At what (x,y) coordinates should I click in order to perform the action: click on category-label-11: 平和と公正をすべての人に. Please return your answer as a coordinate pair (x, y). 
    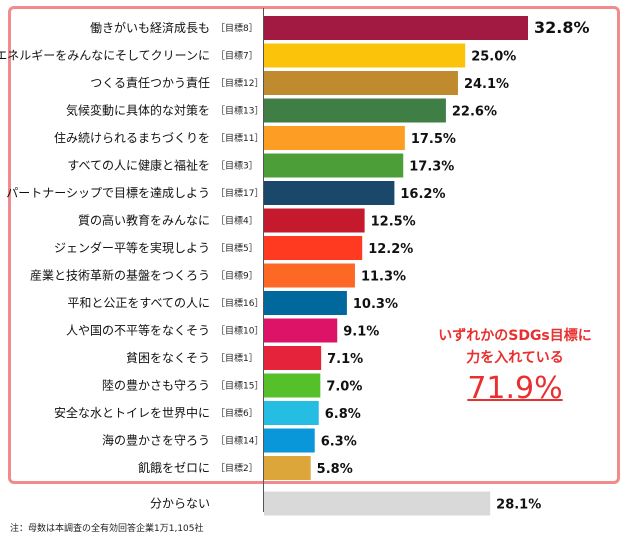
    Looking at the image, I should click on (138, 303).